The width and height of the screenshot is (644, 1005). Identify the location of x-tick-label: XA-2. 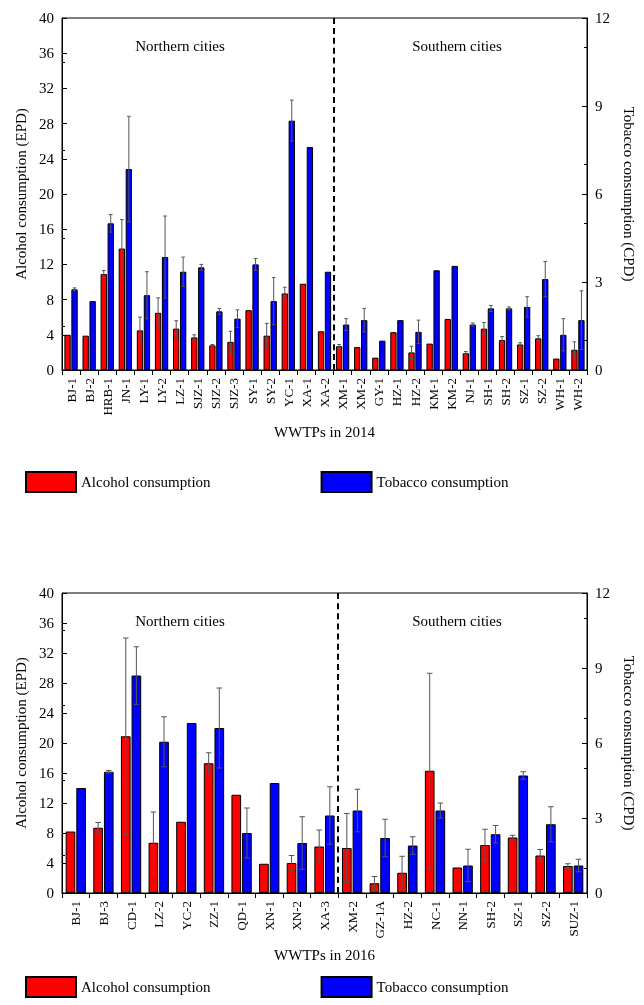
(324, 393).